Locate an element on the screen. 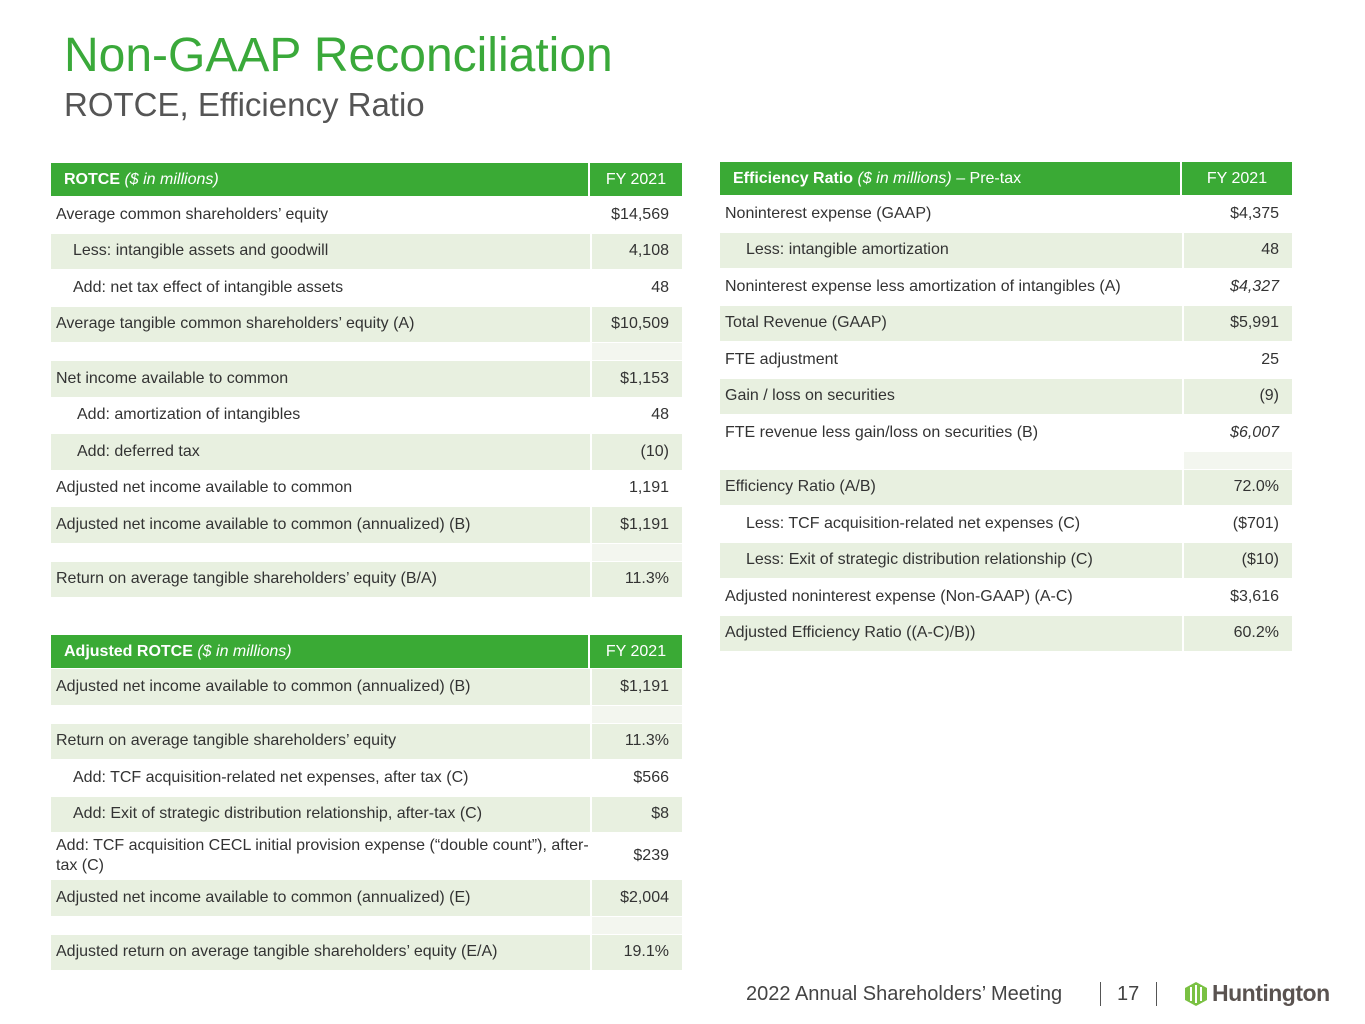  row-value: 60.2% is located at coordinates (1237, 633).